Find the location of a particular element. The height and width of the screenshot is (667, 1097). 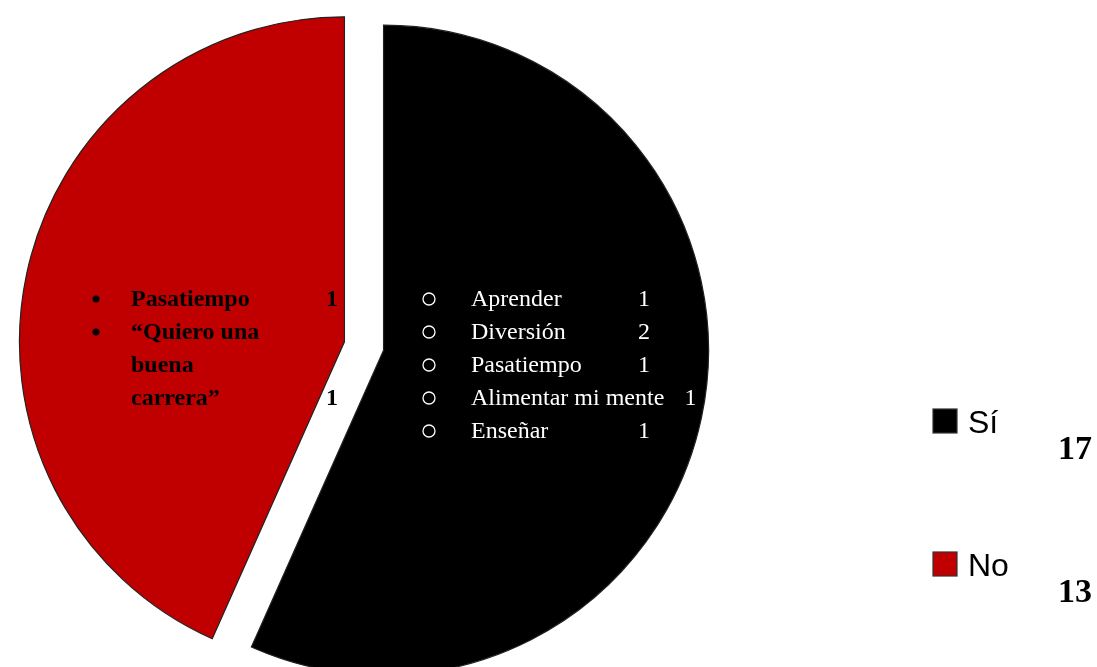

text: Enseñar 1 is located at coordinates (560, 430).